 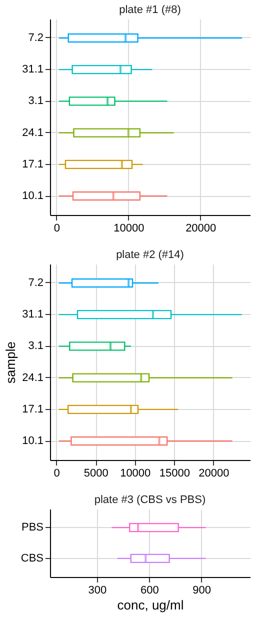 I want to click on chart-title: plate #1 (#8), so click(x=150, y=10).